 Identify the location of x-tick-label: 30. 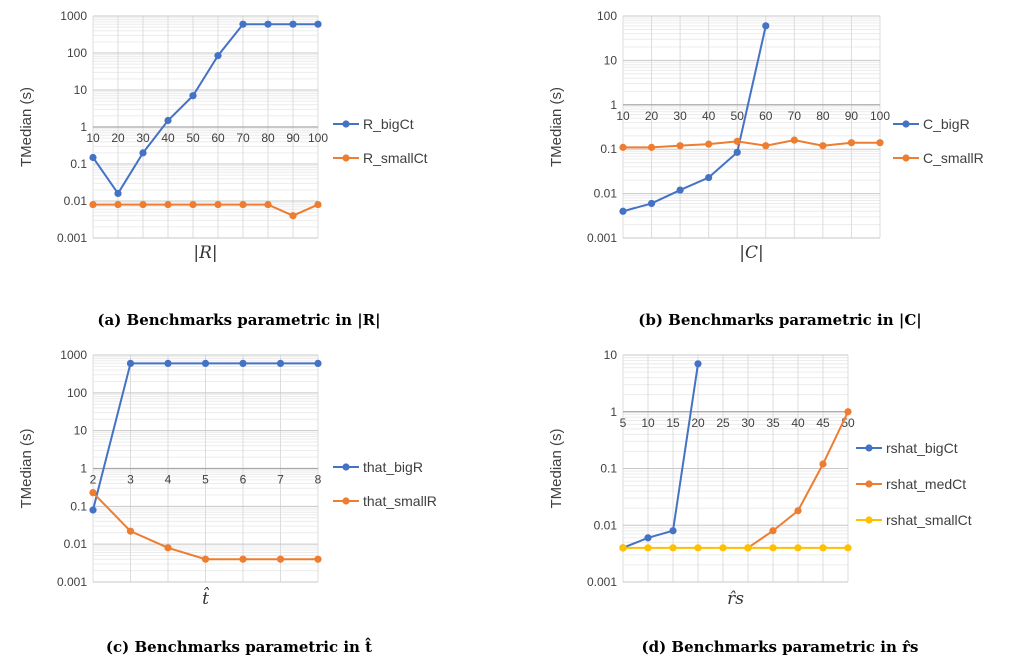
(748, 423).